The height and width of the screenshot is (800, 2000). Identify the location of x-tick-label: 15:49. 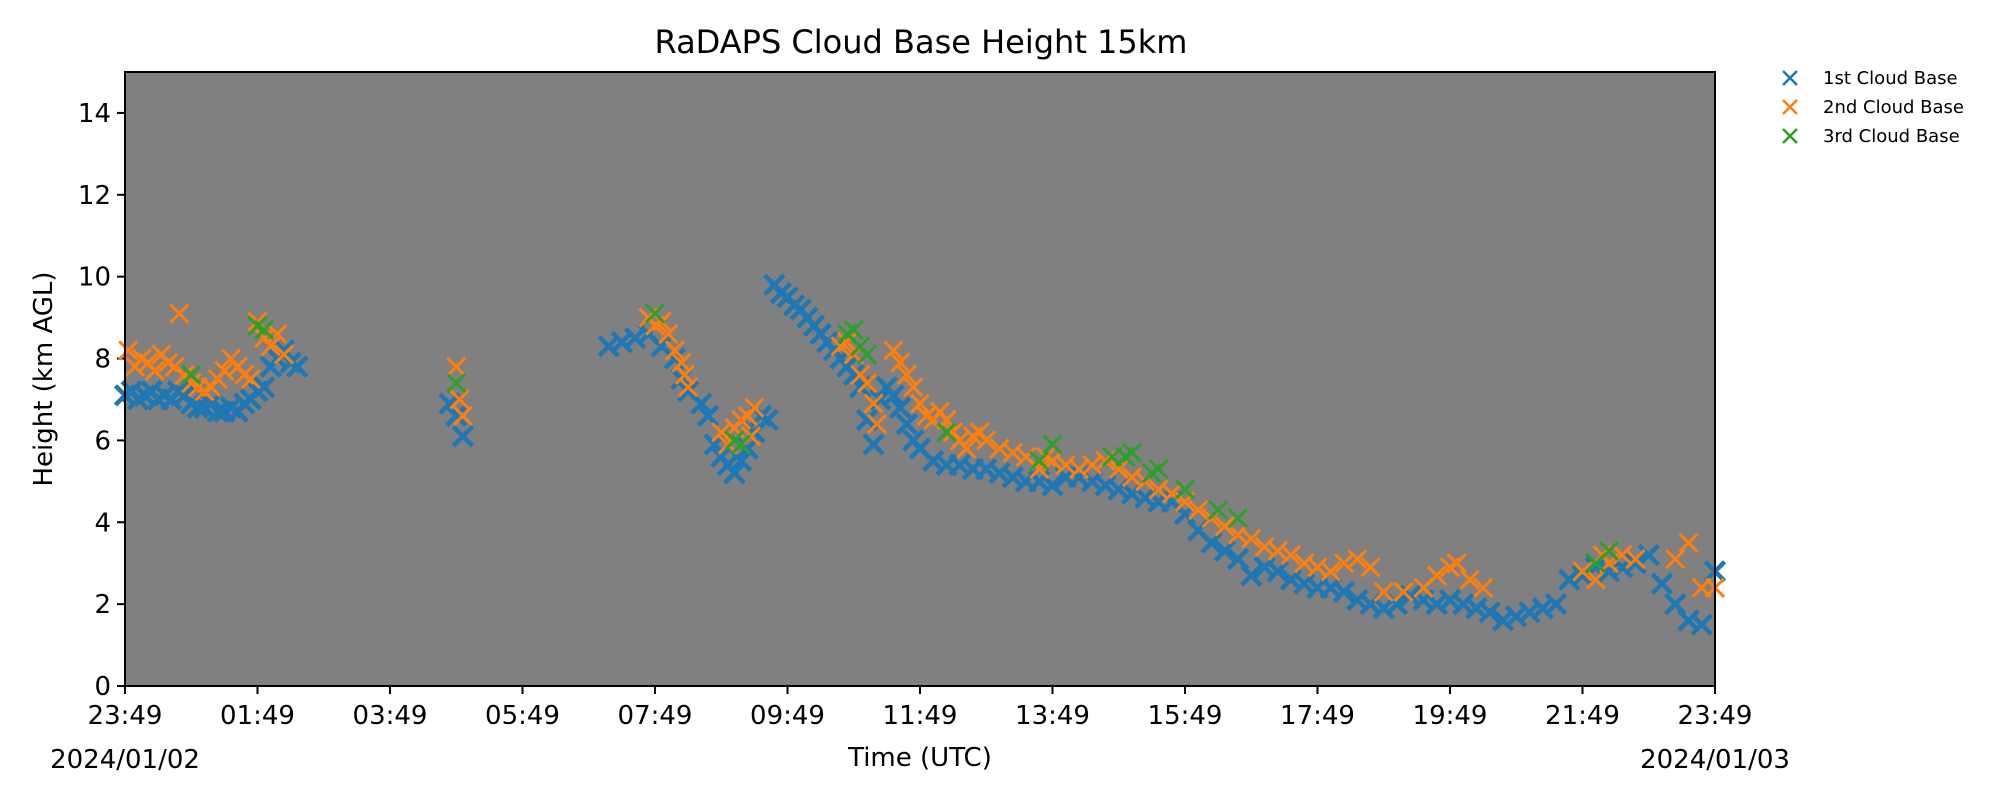
(1185, 716).